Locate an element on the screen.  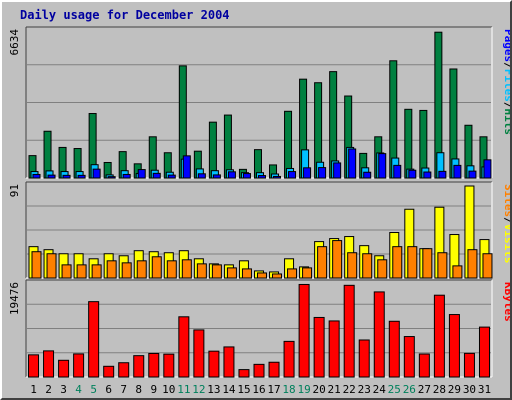
day-label-3: 3 is located at coordinates (63, 389).